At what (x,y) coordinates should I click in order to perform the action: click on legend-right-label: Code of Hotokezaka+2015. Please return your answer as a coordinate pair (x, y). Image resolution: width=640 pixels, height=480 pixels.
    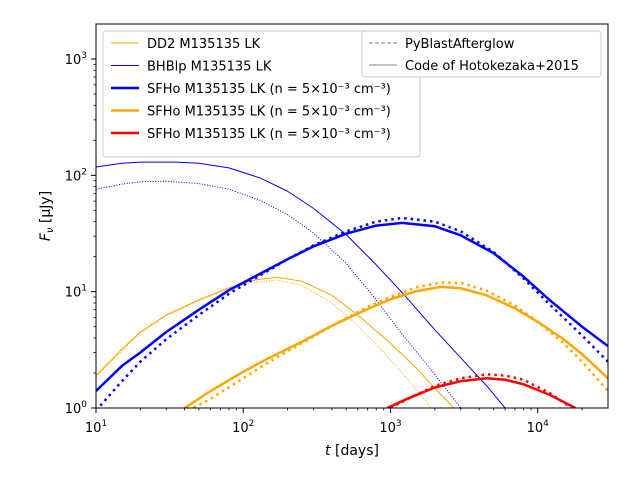
    Looking at the image, I should click on (492, 66).